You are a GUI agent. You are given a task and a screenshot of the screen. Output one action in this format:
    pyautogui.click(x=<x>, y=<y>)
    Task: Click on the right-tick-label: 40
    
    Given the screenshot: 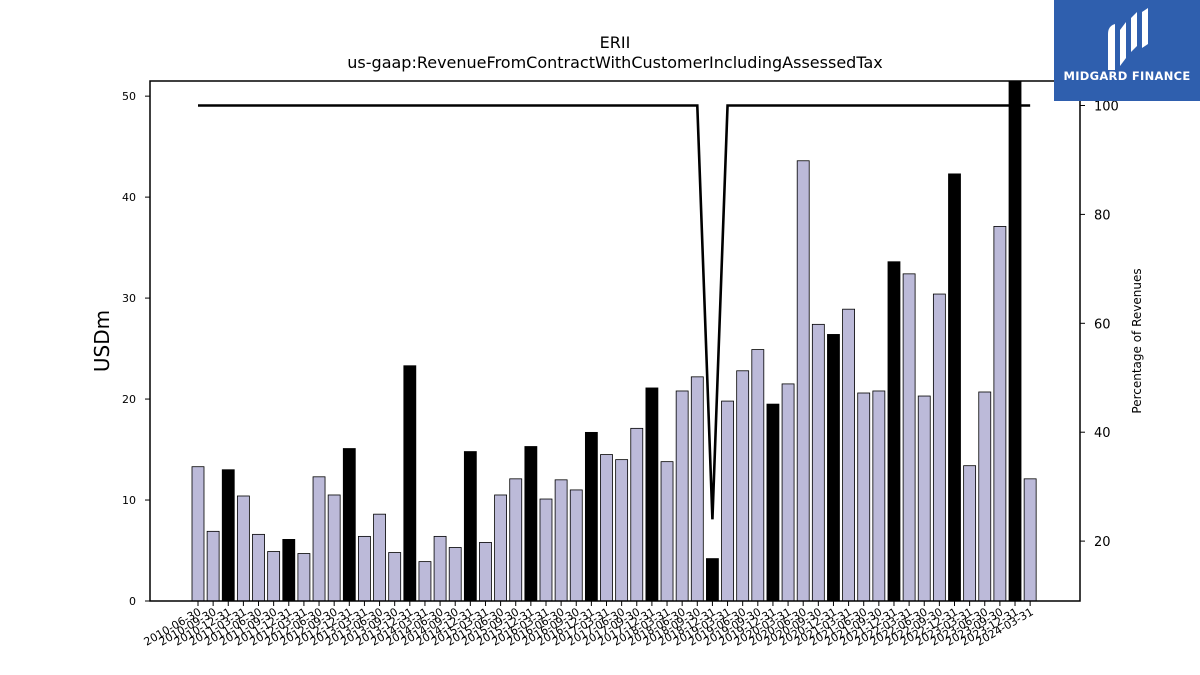 What is the action you would take?
    pyautogui.click(x=1102, y=433)
    